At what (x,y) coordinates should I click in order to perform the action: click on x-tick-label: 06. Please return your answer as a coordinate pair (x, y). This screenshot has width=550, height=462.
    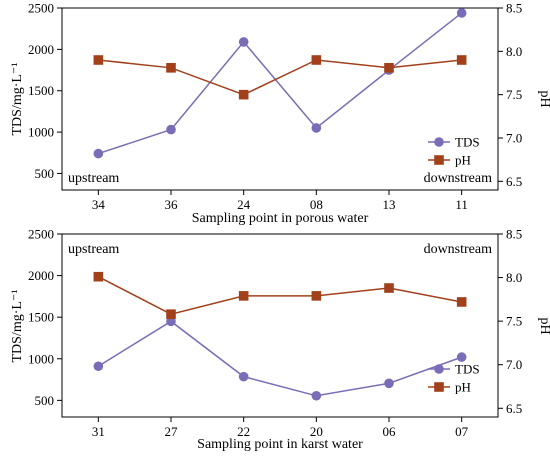
    Looking at the image, I should click on (390, 431).